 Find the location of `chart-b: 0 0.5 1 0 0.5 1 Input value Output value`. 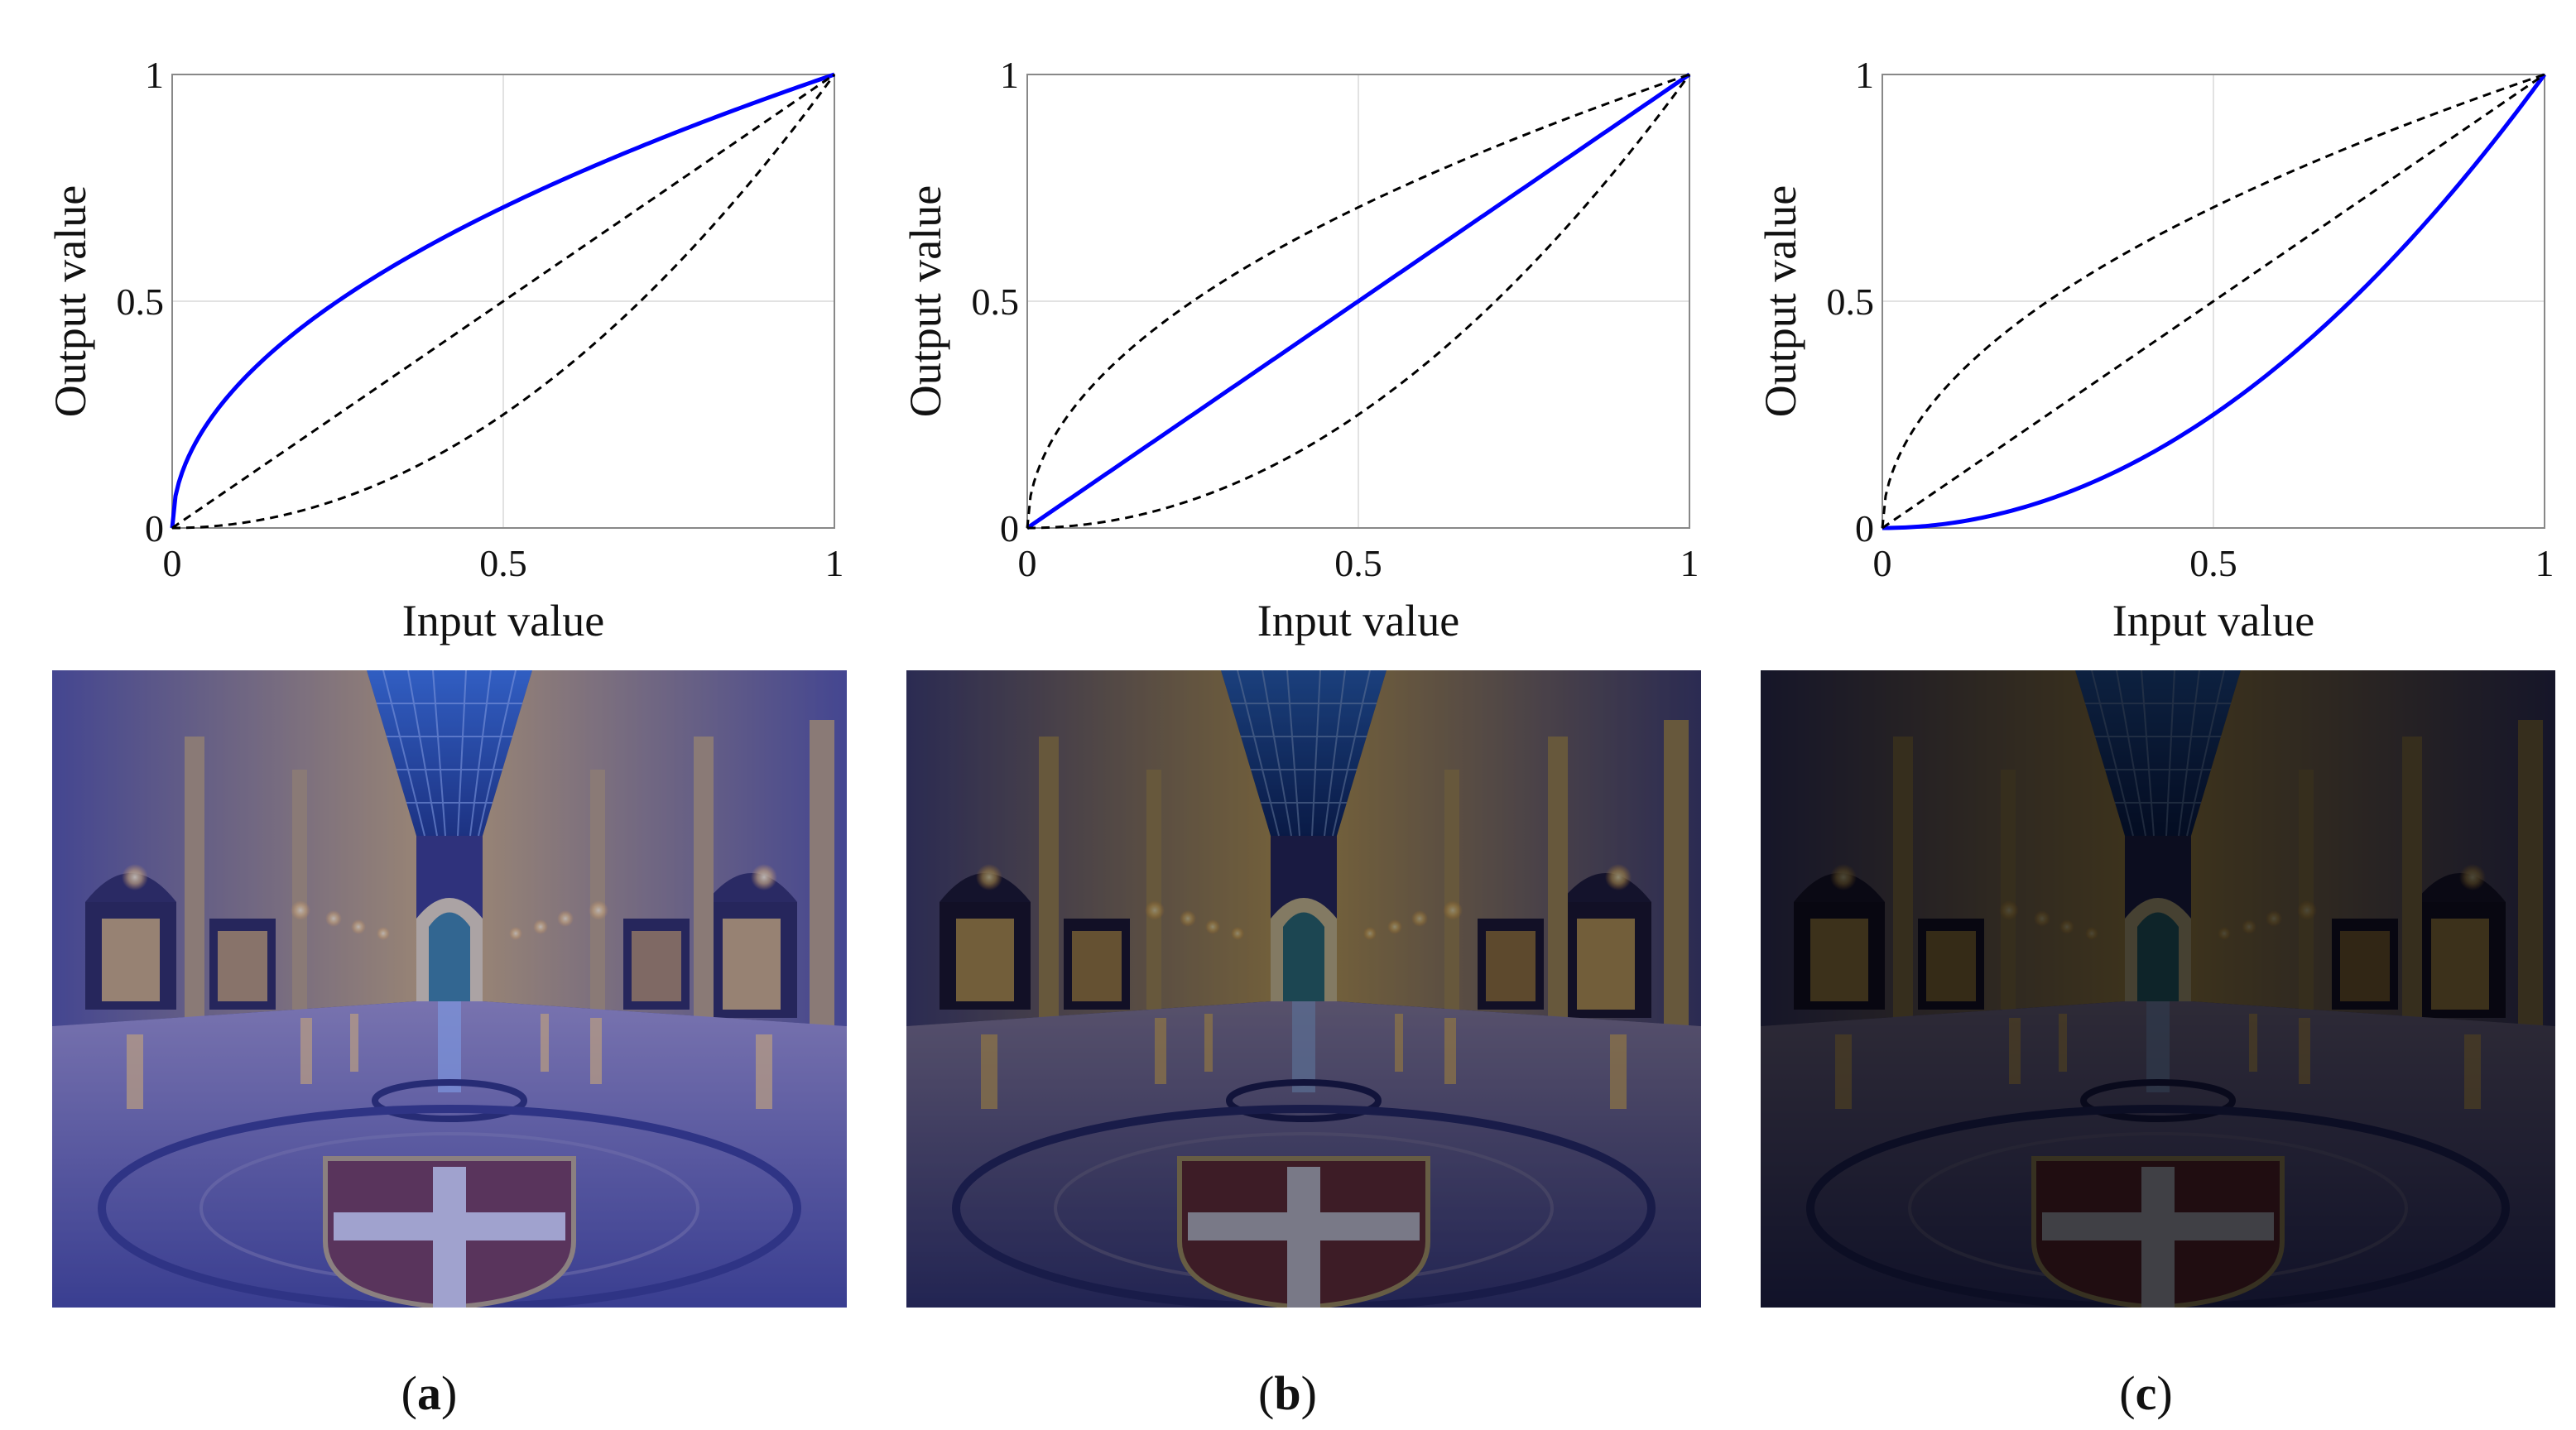

chart-b: 0 0.5 1 0 0.5 1 Input value Output value is located at coordinates (1300, 349).